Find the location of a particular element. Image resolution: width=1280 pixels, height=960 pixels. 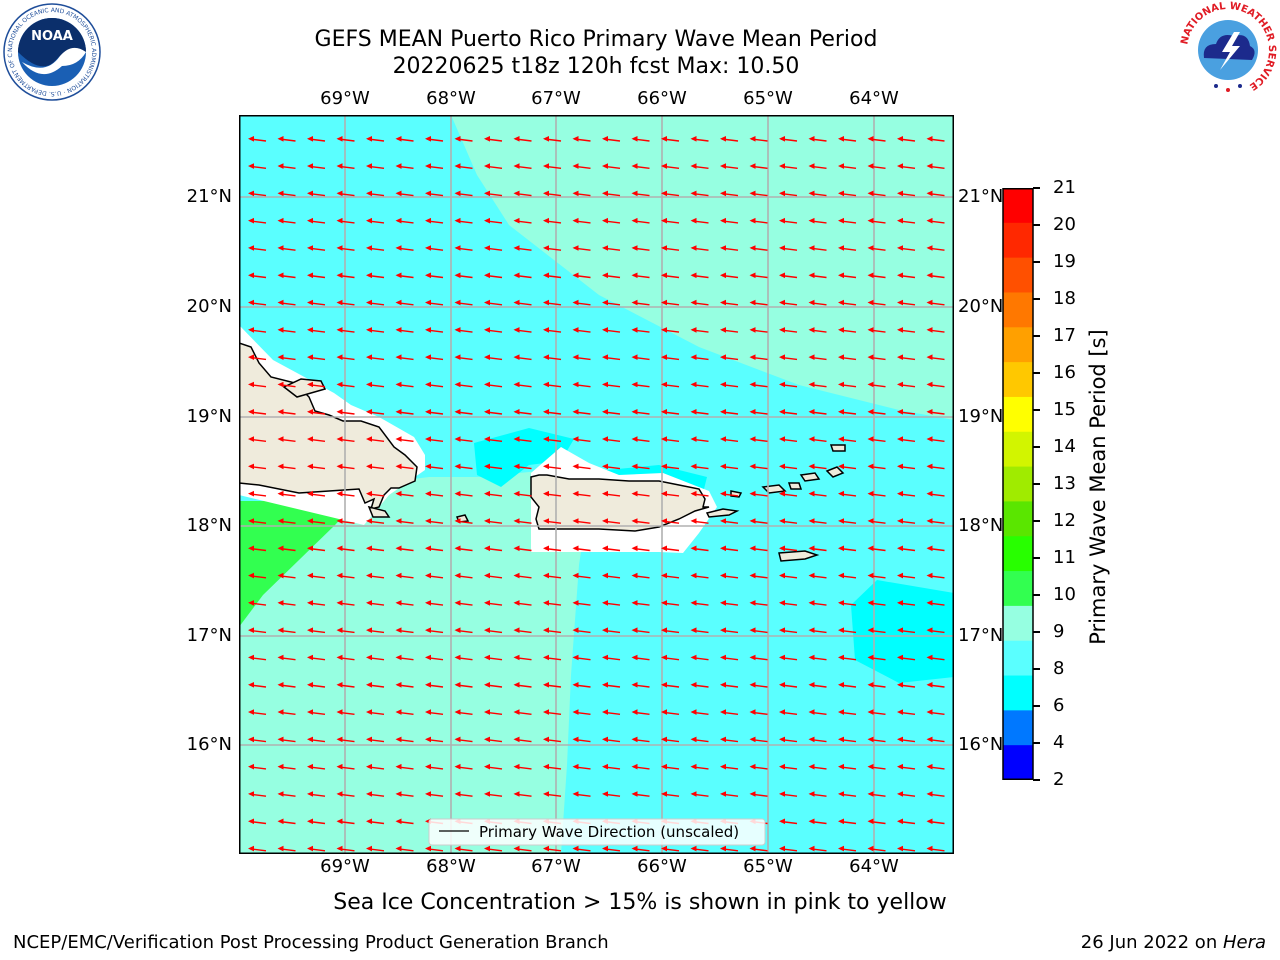

colorbar-tick-label: 17 is located at coordinates (1064, 335).